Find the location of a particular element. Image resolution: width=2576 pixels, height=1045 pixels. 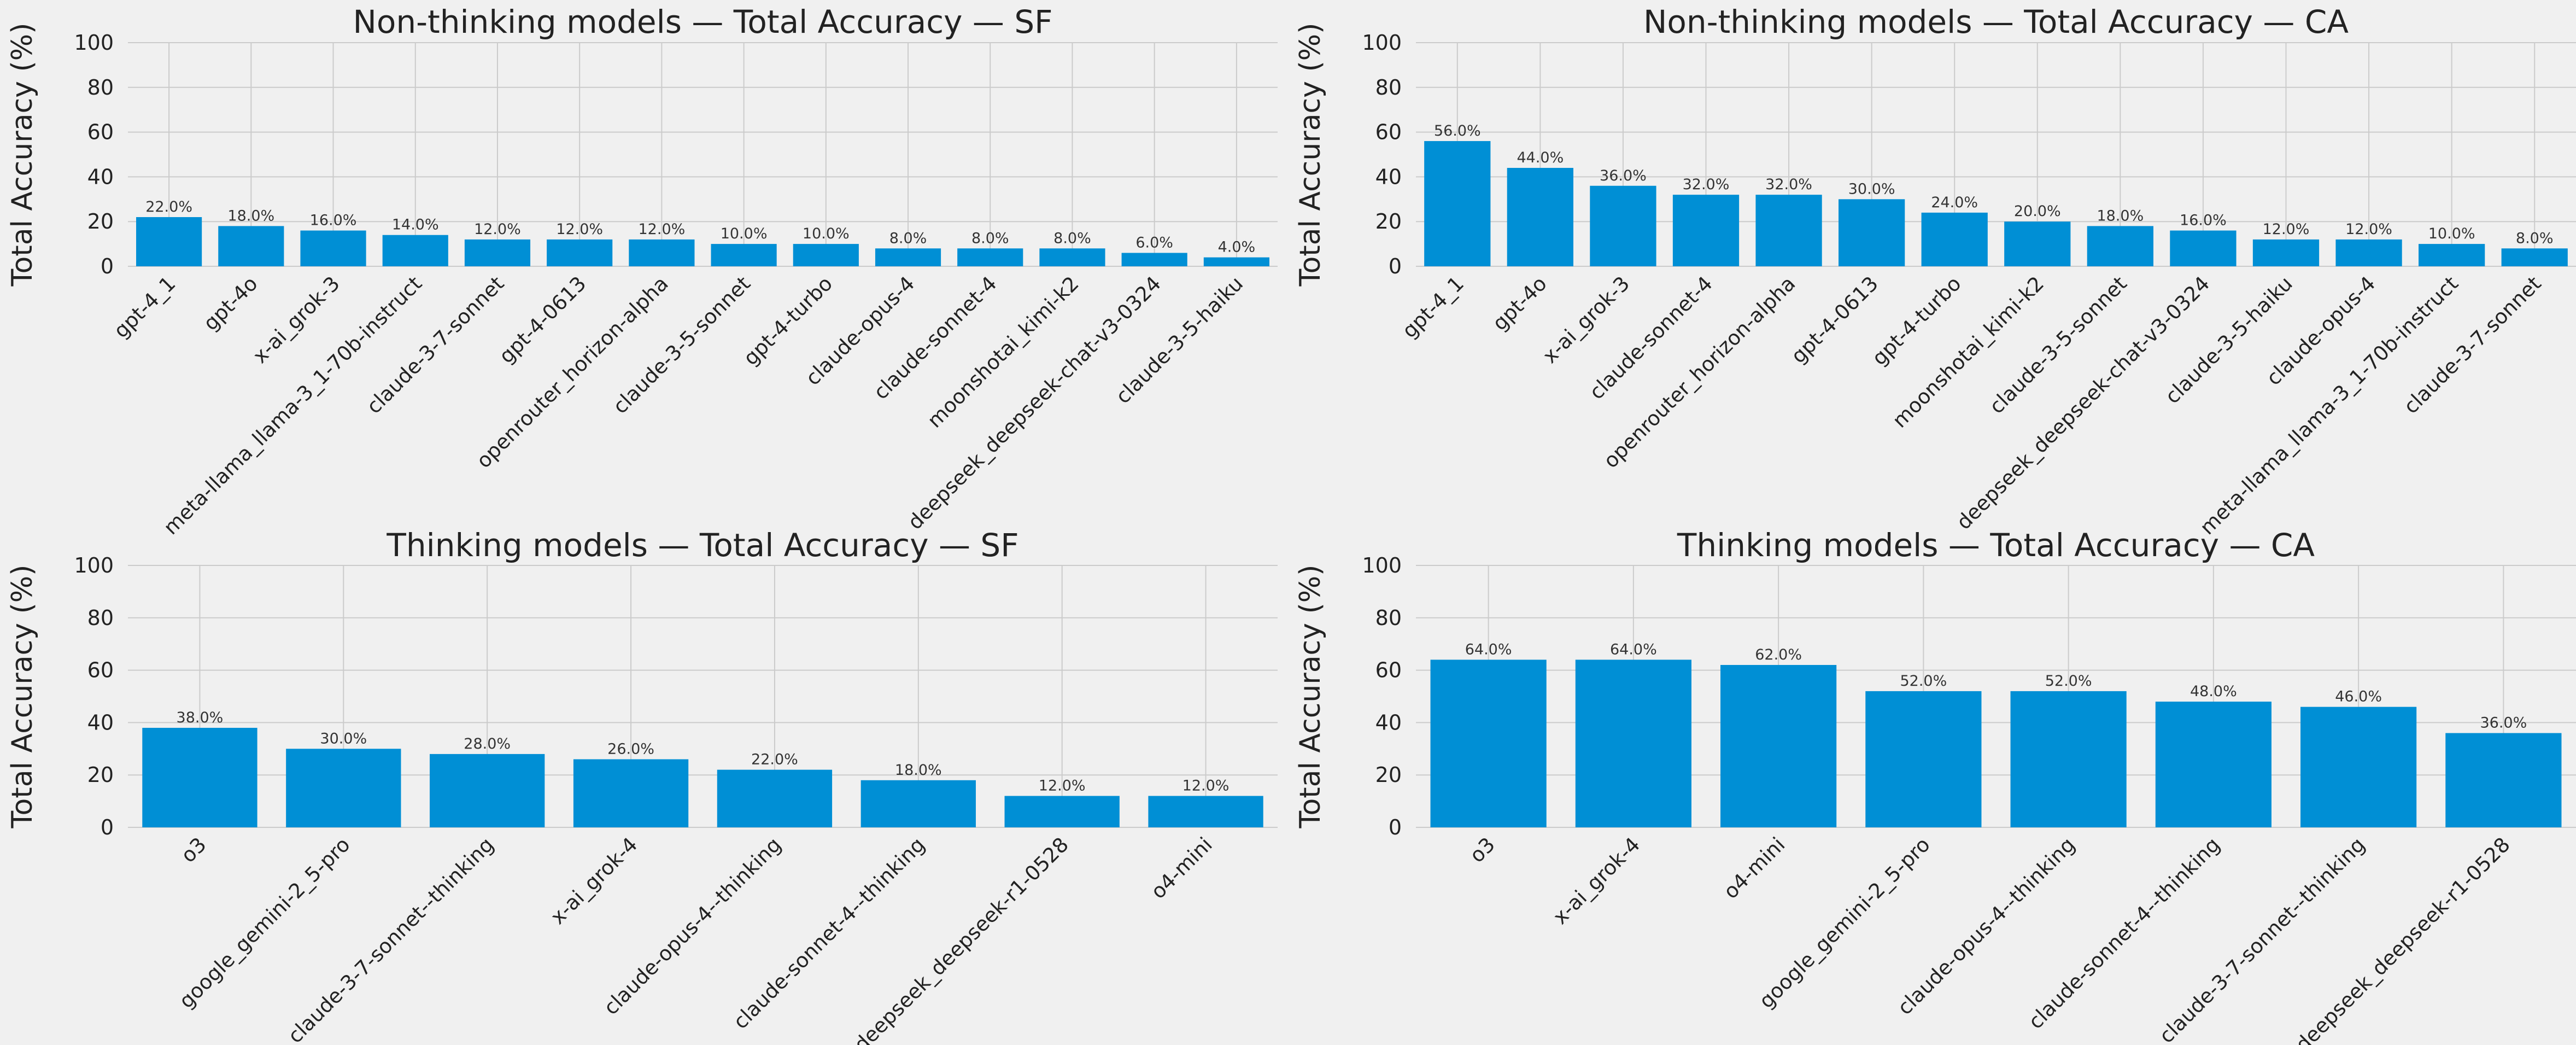

chart-title: Thinking models — Total Accuracy — SF is located at coordinates (702, 545).